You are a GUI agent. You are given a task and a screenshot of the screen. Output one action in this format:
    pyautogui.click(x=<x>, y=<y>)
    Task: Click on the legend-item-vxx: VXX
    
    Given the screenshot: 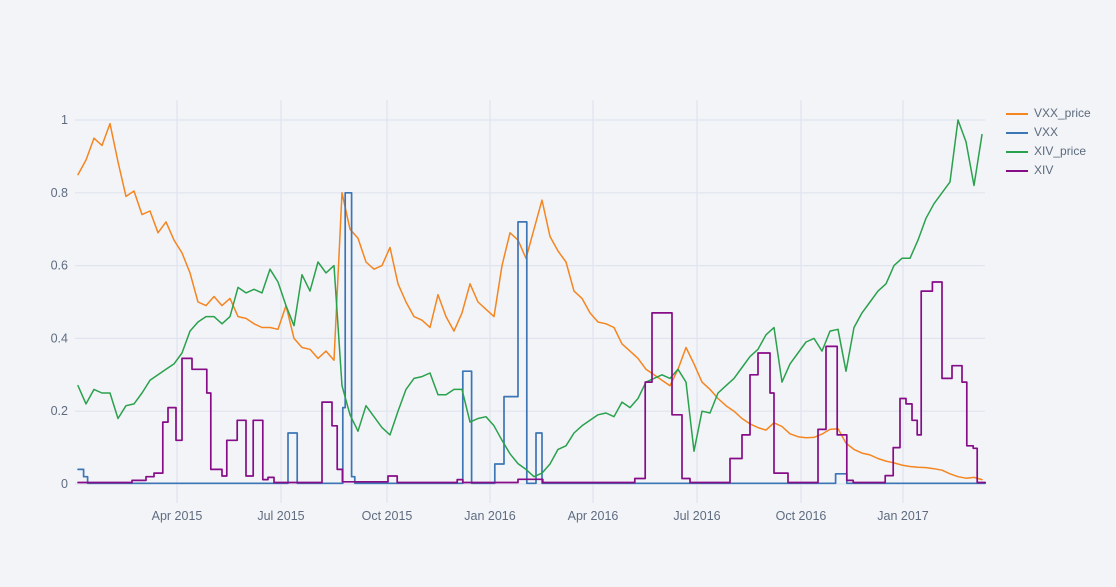 What is the action you would take?
    pyautogui.click(x=1048, y=132)
    